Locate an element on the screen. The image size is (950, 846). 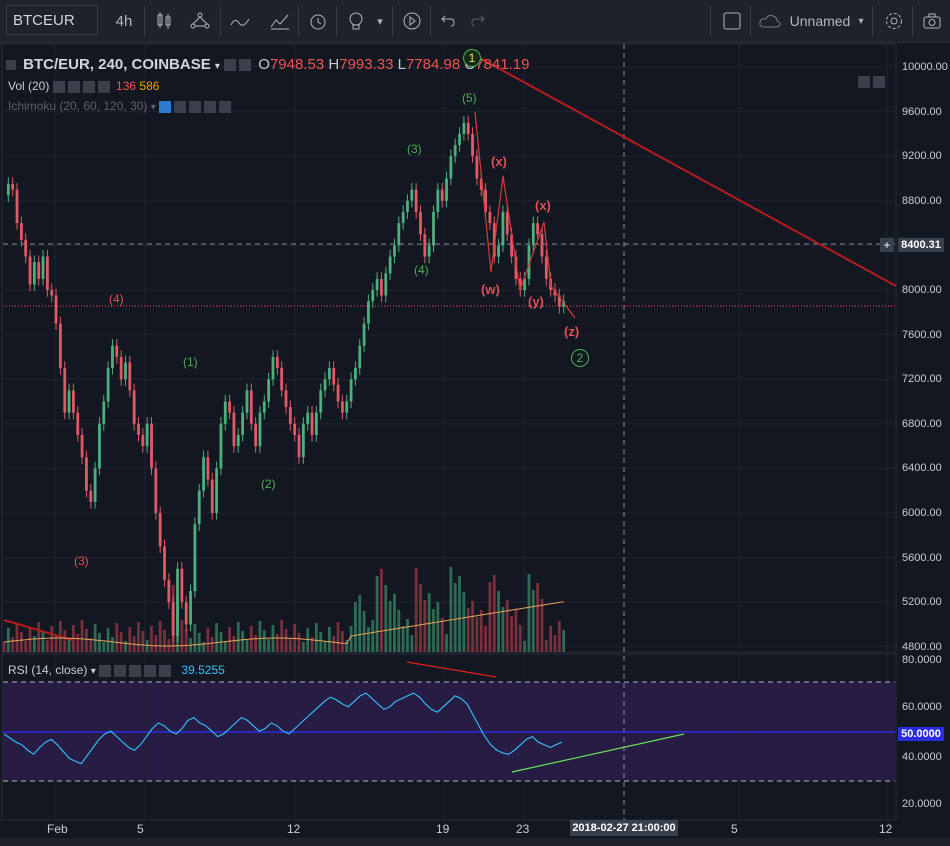
ichimoku-format-icon is located at coordinates (180, 106).